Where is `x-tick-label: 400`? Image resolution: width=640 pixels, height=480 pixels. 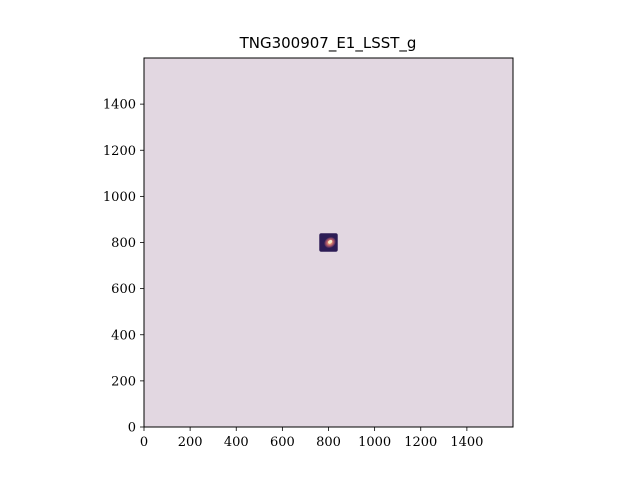
x-tick-label: 400 is located at coordinates (236, 442).